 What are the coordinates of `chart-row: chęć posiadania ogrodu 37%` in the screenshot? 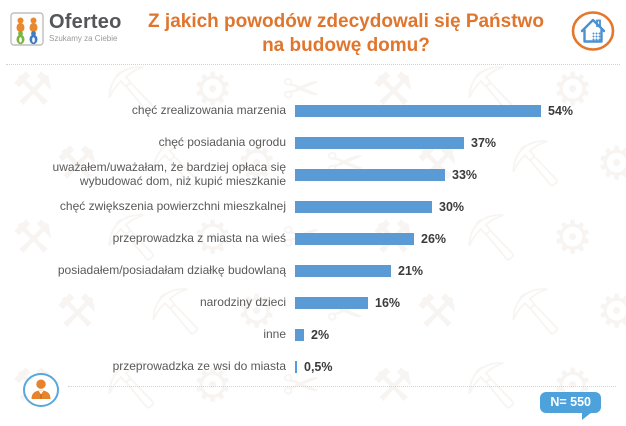 It's located at (331, 143).